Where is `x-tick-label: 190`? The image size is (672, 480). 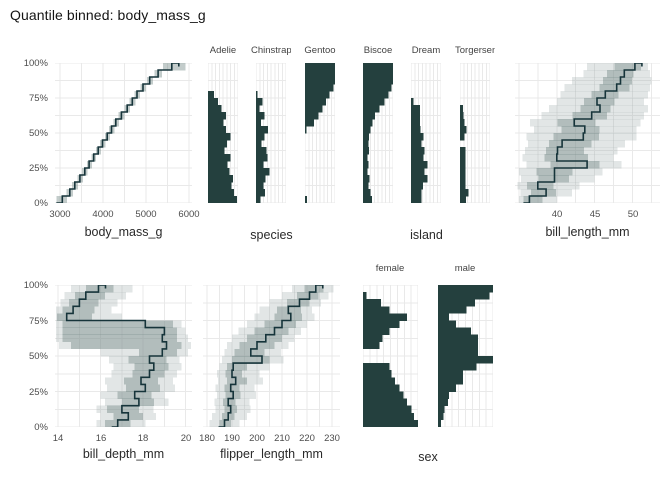 x-tick-label: 190 is located at coordinates (232, 438).